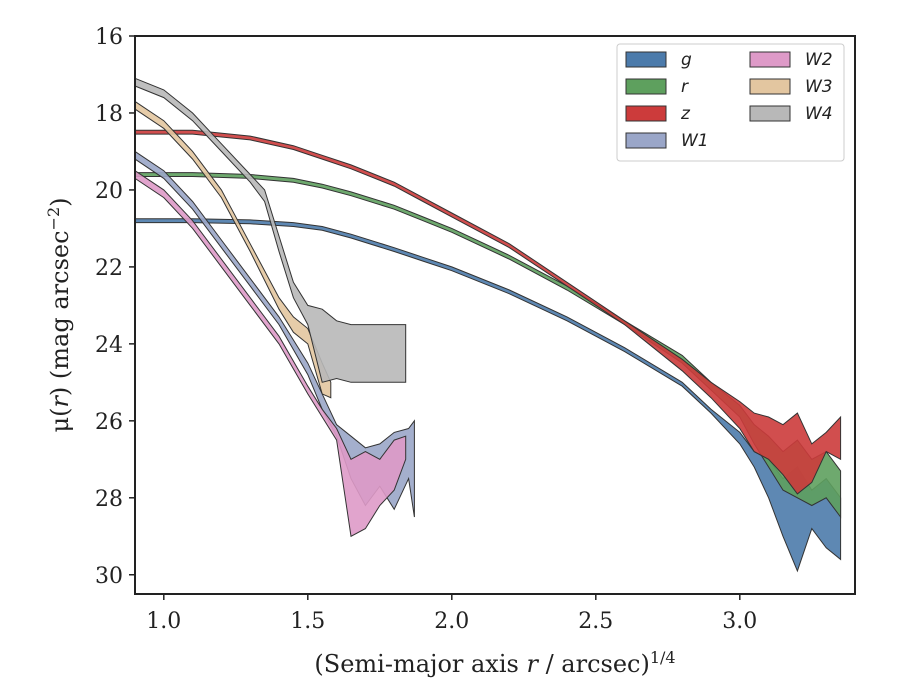 Image resolution: width=900 pixels, height=700 pixels. Describe the element at coordinates (109, 422) in the screenshot. I see `y-tick-label: 26` at that location.